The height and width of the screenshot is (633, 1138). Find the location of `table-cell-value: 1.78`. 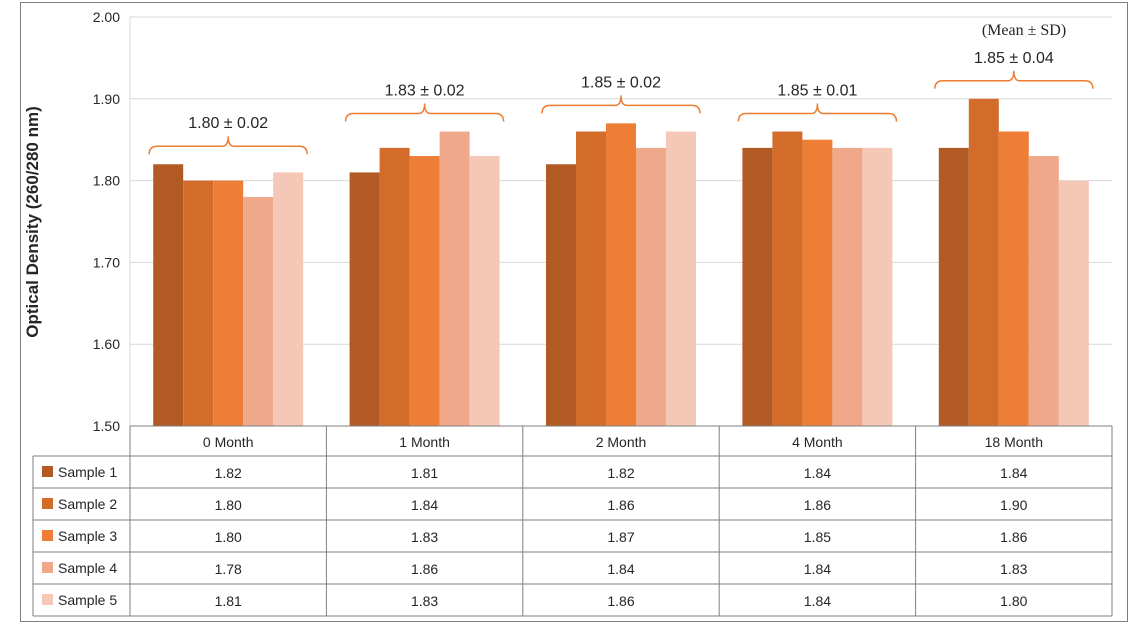

table-cell-value: 1.78 is located at coordinates (228, 569).